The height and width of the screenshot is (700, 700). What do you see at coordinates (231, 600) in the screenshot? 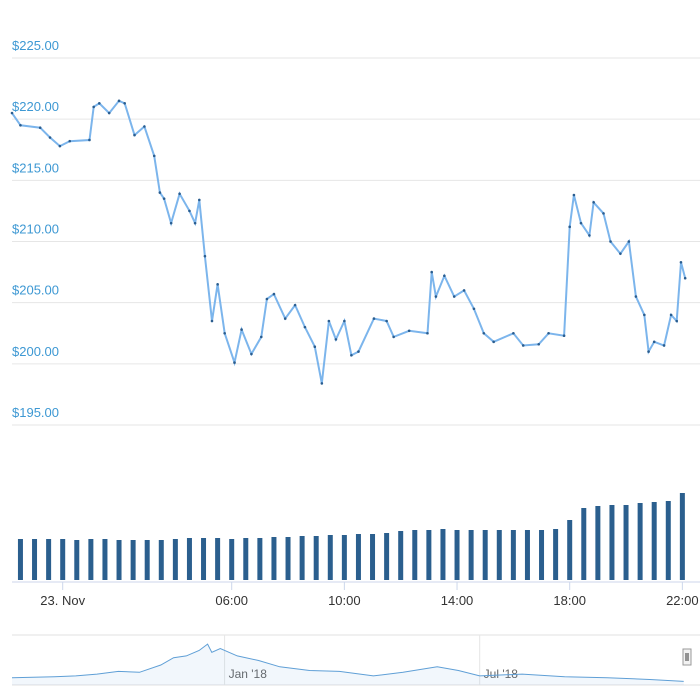
I see `x-tick-label: 06:00` at bounding box center [231, 600].